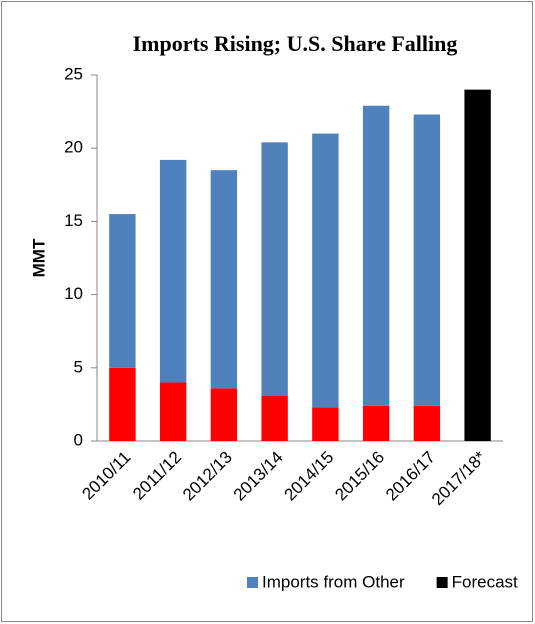 The height and width of the screenshot is (624, 535). Describe the element at coordinates (73, 147) in the screenshot. I see `y-tick-label: 20` at that location.